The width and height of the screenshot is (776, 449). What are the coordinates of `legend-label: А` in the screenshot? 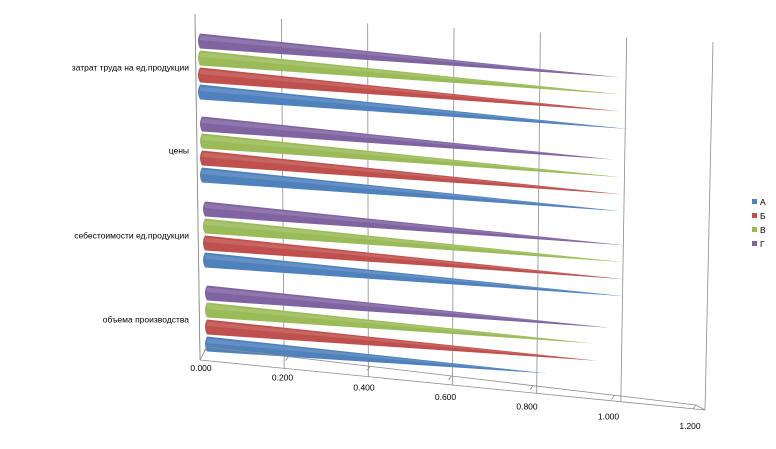 It's located at (763, 202).